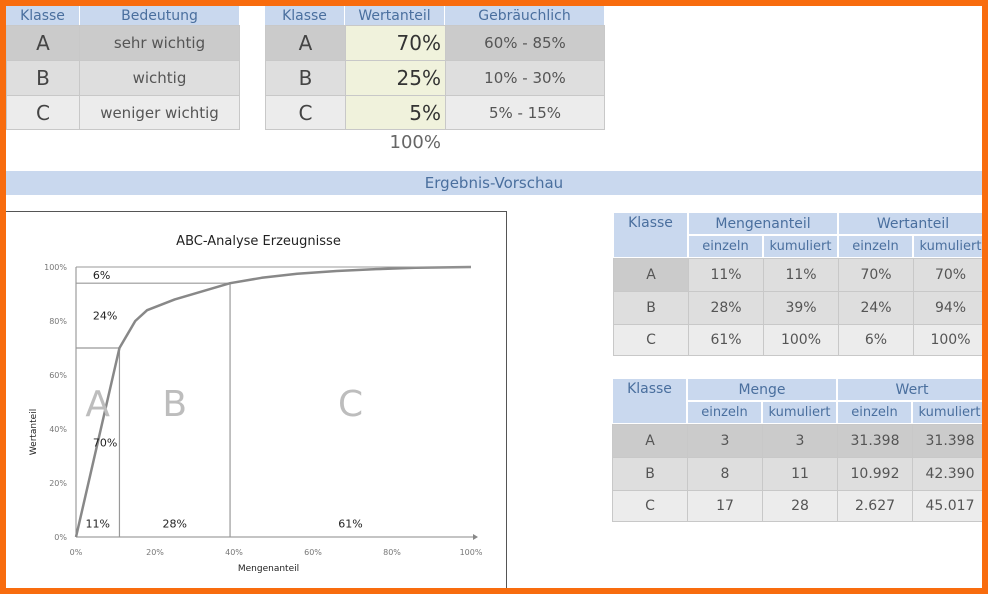 Image resolution: width=988 pixels, height=594 pixels. I want to click on result-abs-row-c-cell: 2.627, so click(875, 506).